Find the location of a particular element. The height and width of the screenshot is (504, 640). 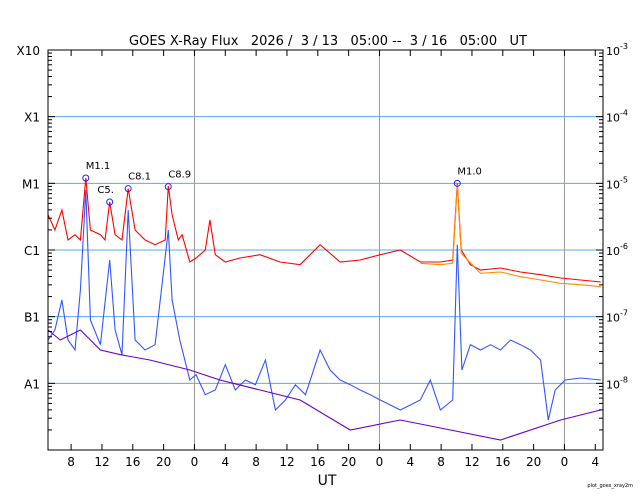

series-line-long-secondary is located at coordinates (510, 236).